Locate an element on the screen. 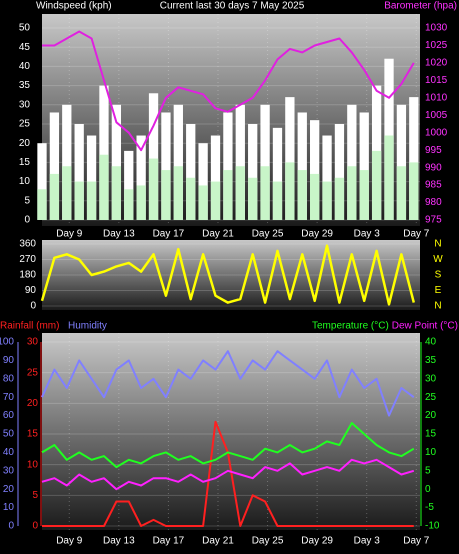  y-tick-label: 25 is located at coordinates (33, 372).